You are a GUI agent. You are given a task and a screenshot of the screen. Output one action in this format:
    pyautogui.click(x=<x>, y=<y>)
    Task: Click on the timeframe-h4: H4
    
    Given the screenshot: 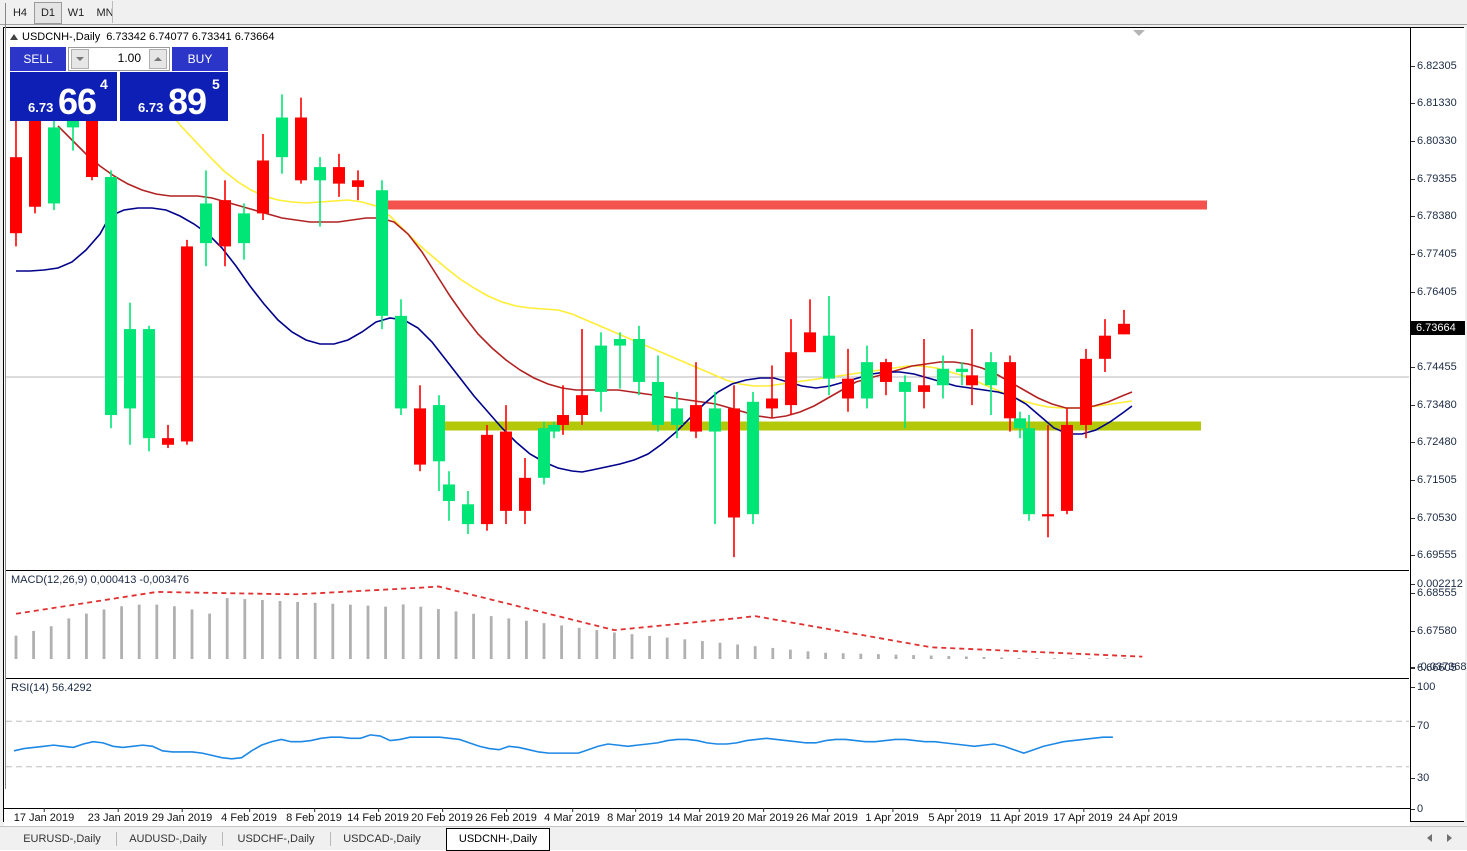 What is the action you would take?
    pyautogui.click(x=20, y=13)
    